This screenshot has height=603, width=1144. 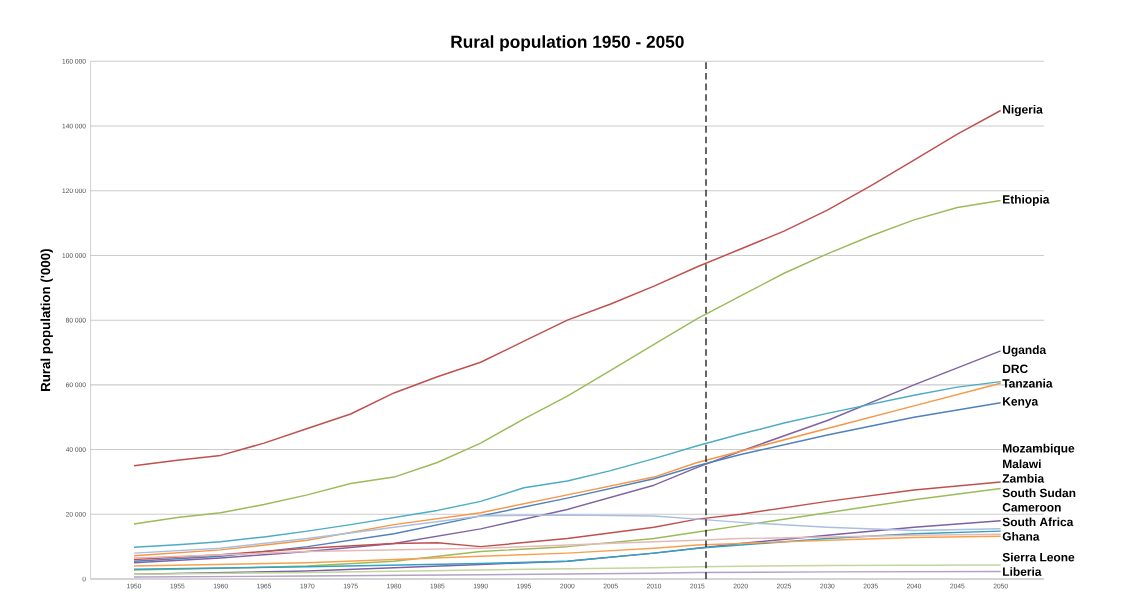 I want to click on series-label: Nigeria, so click(x=1023, y=110).